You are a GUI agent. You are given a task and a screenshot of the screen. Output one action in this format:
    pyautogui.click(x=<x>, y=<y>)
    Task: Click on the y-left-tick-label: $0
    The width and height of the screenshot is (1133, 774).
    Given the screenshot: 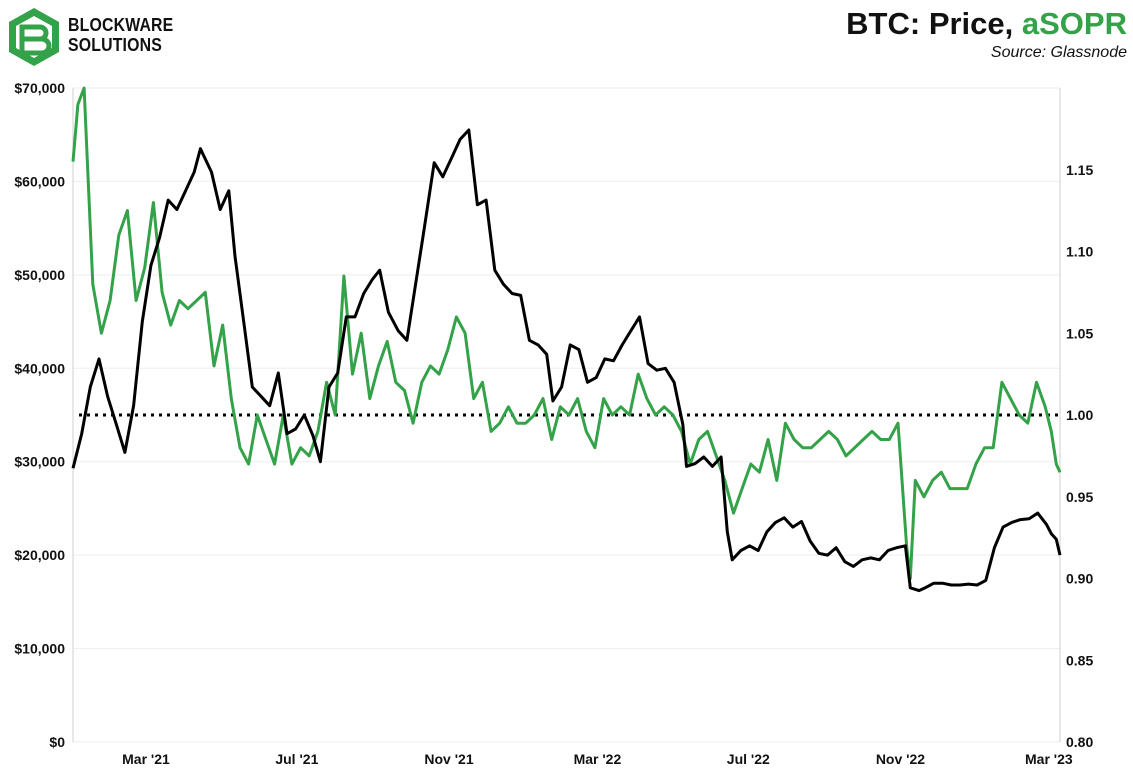 What is the action you would take?
    pyautogui.click(x=57, y=742)
    